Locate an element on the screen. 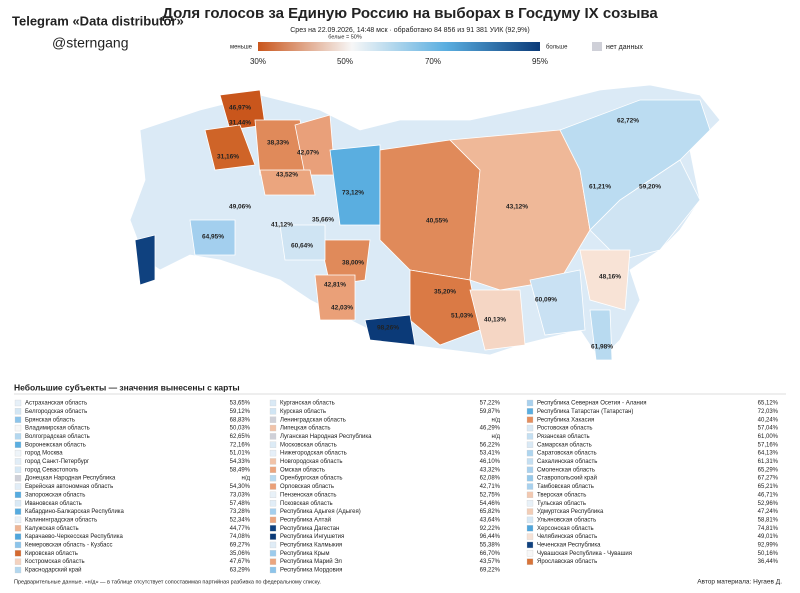  region-name: Ставропольский край is located at coordinates (567, 478).